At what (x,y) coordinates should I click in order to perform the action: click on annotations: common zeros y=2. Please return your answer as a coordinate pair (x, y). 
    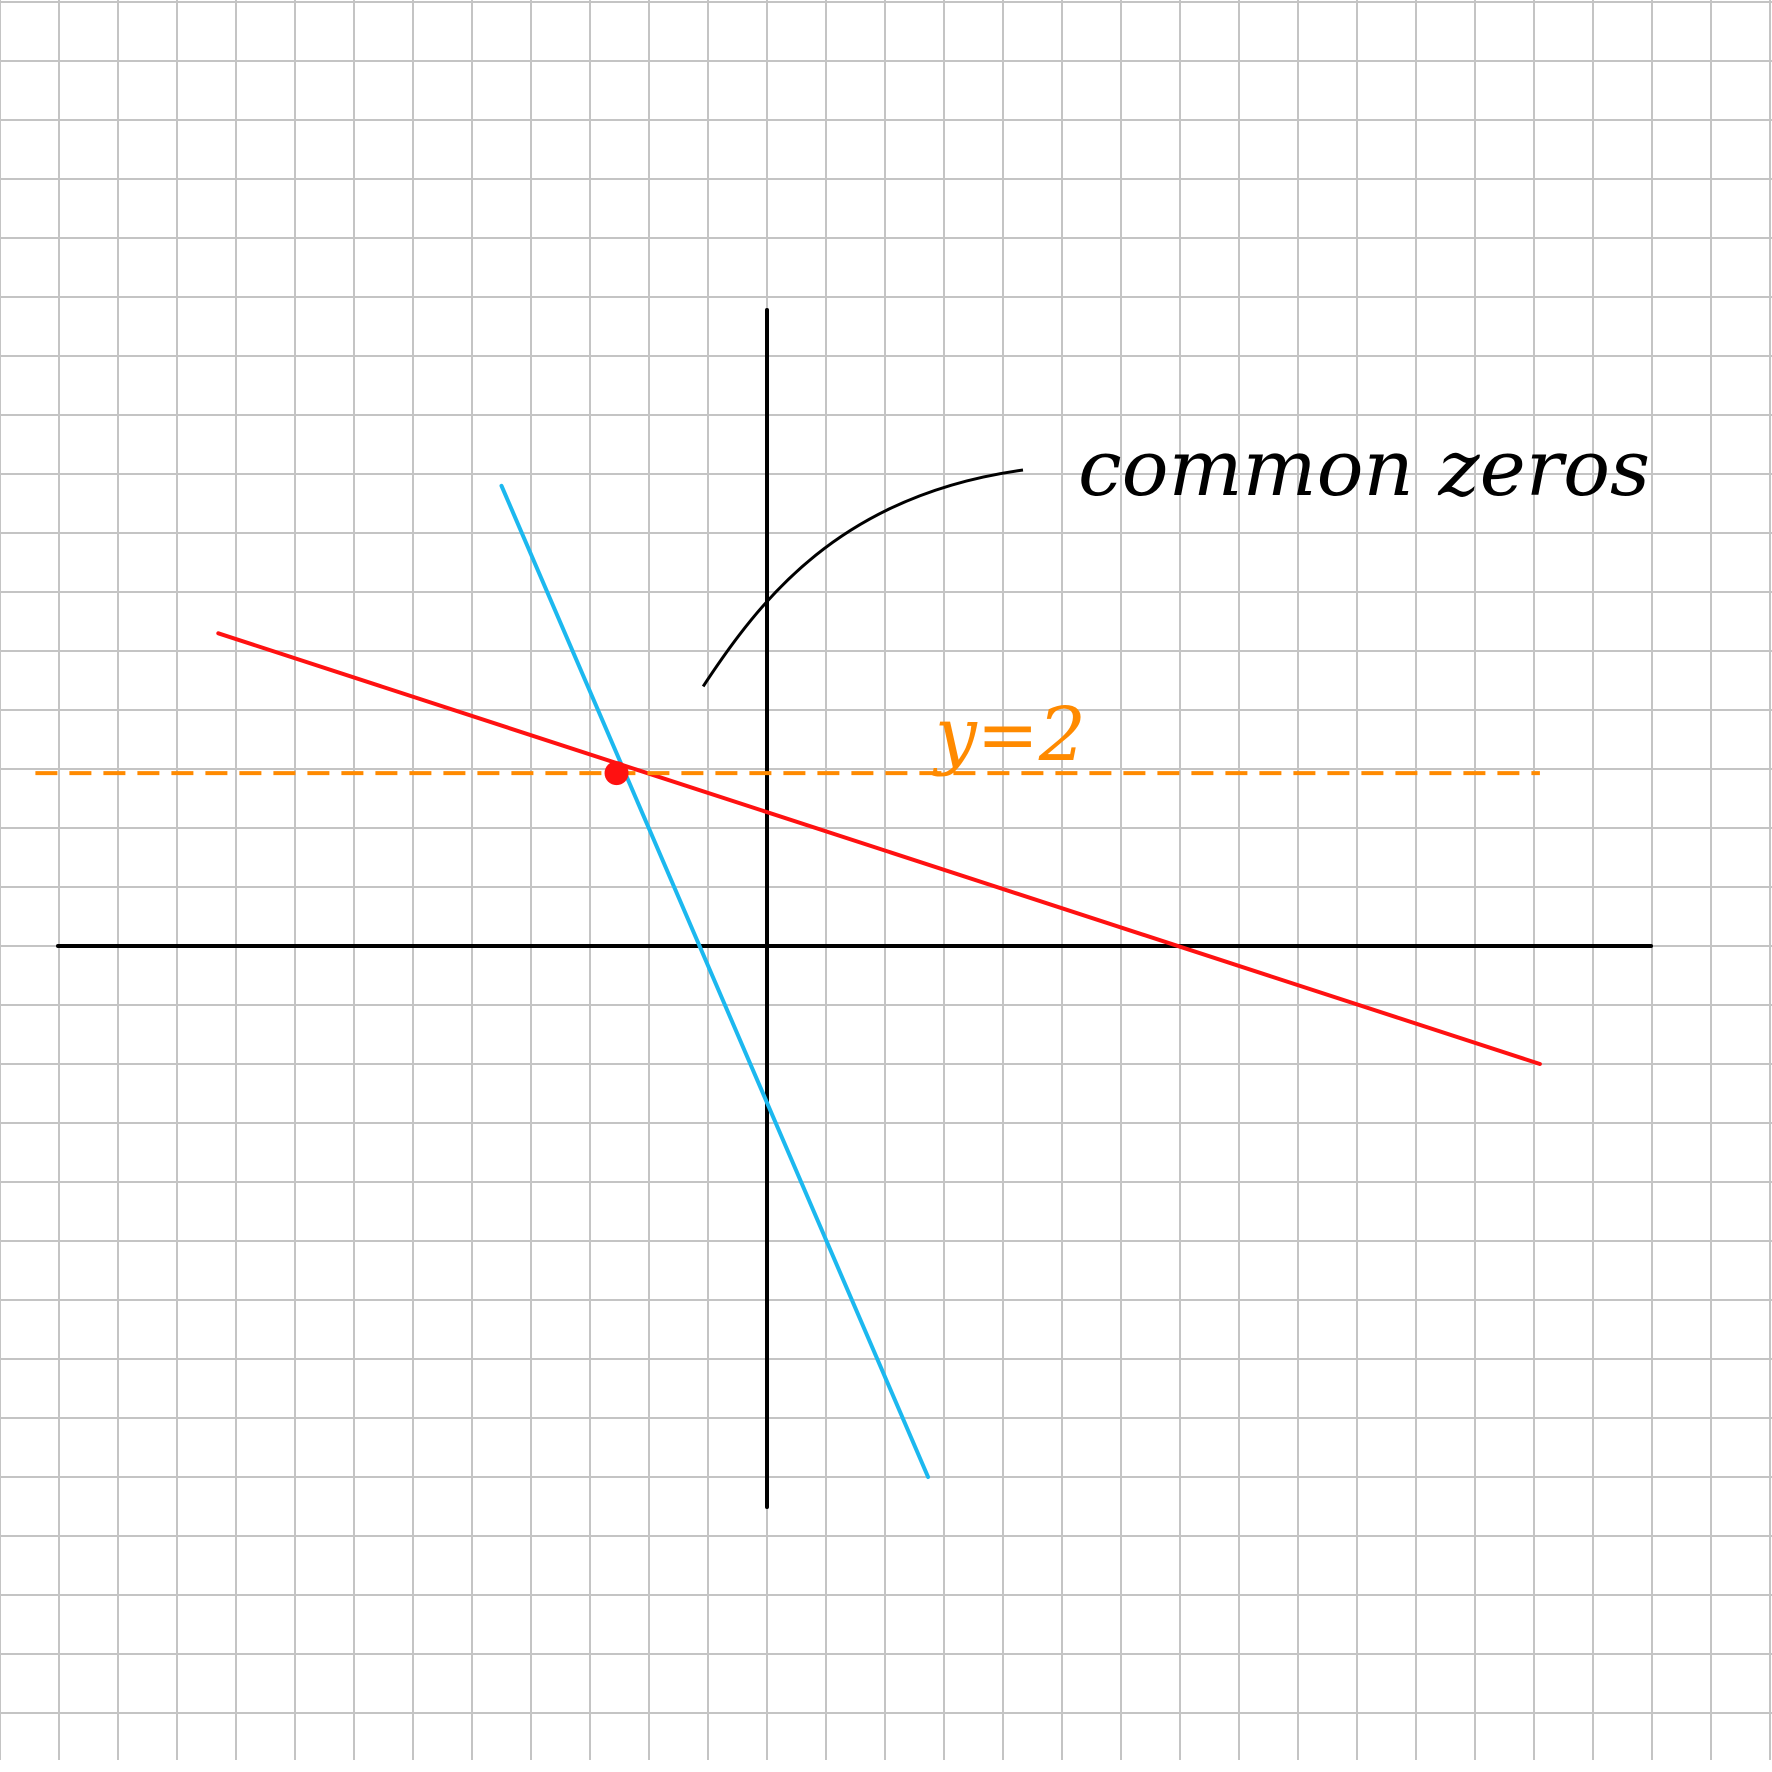
    Looking at the image, I should click on (1175, 601).